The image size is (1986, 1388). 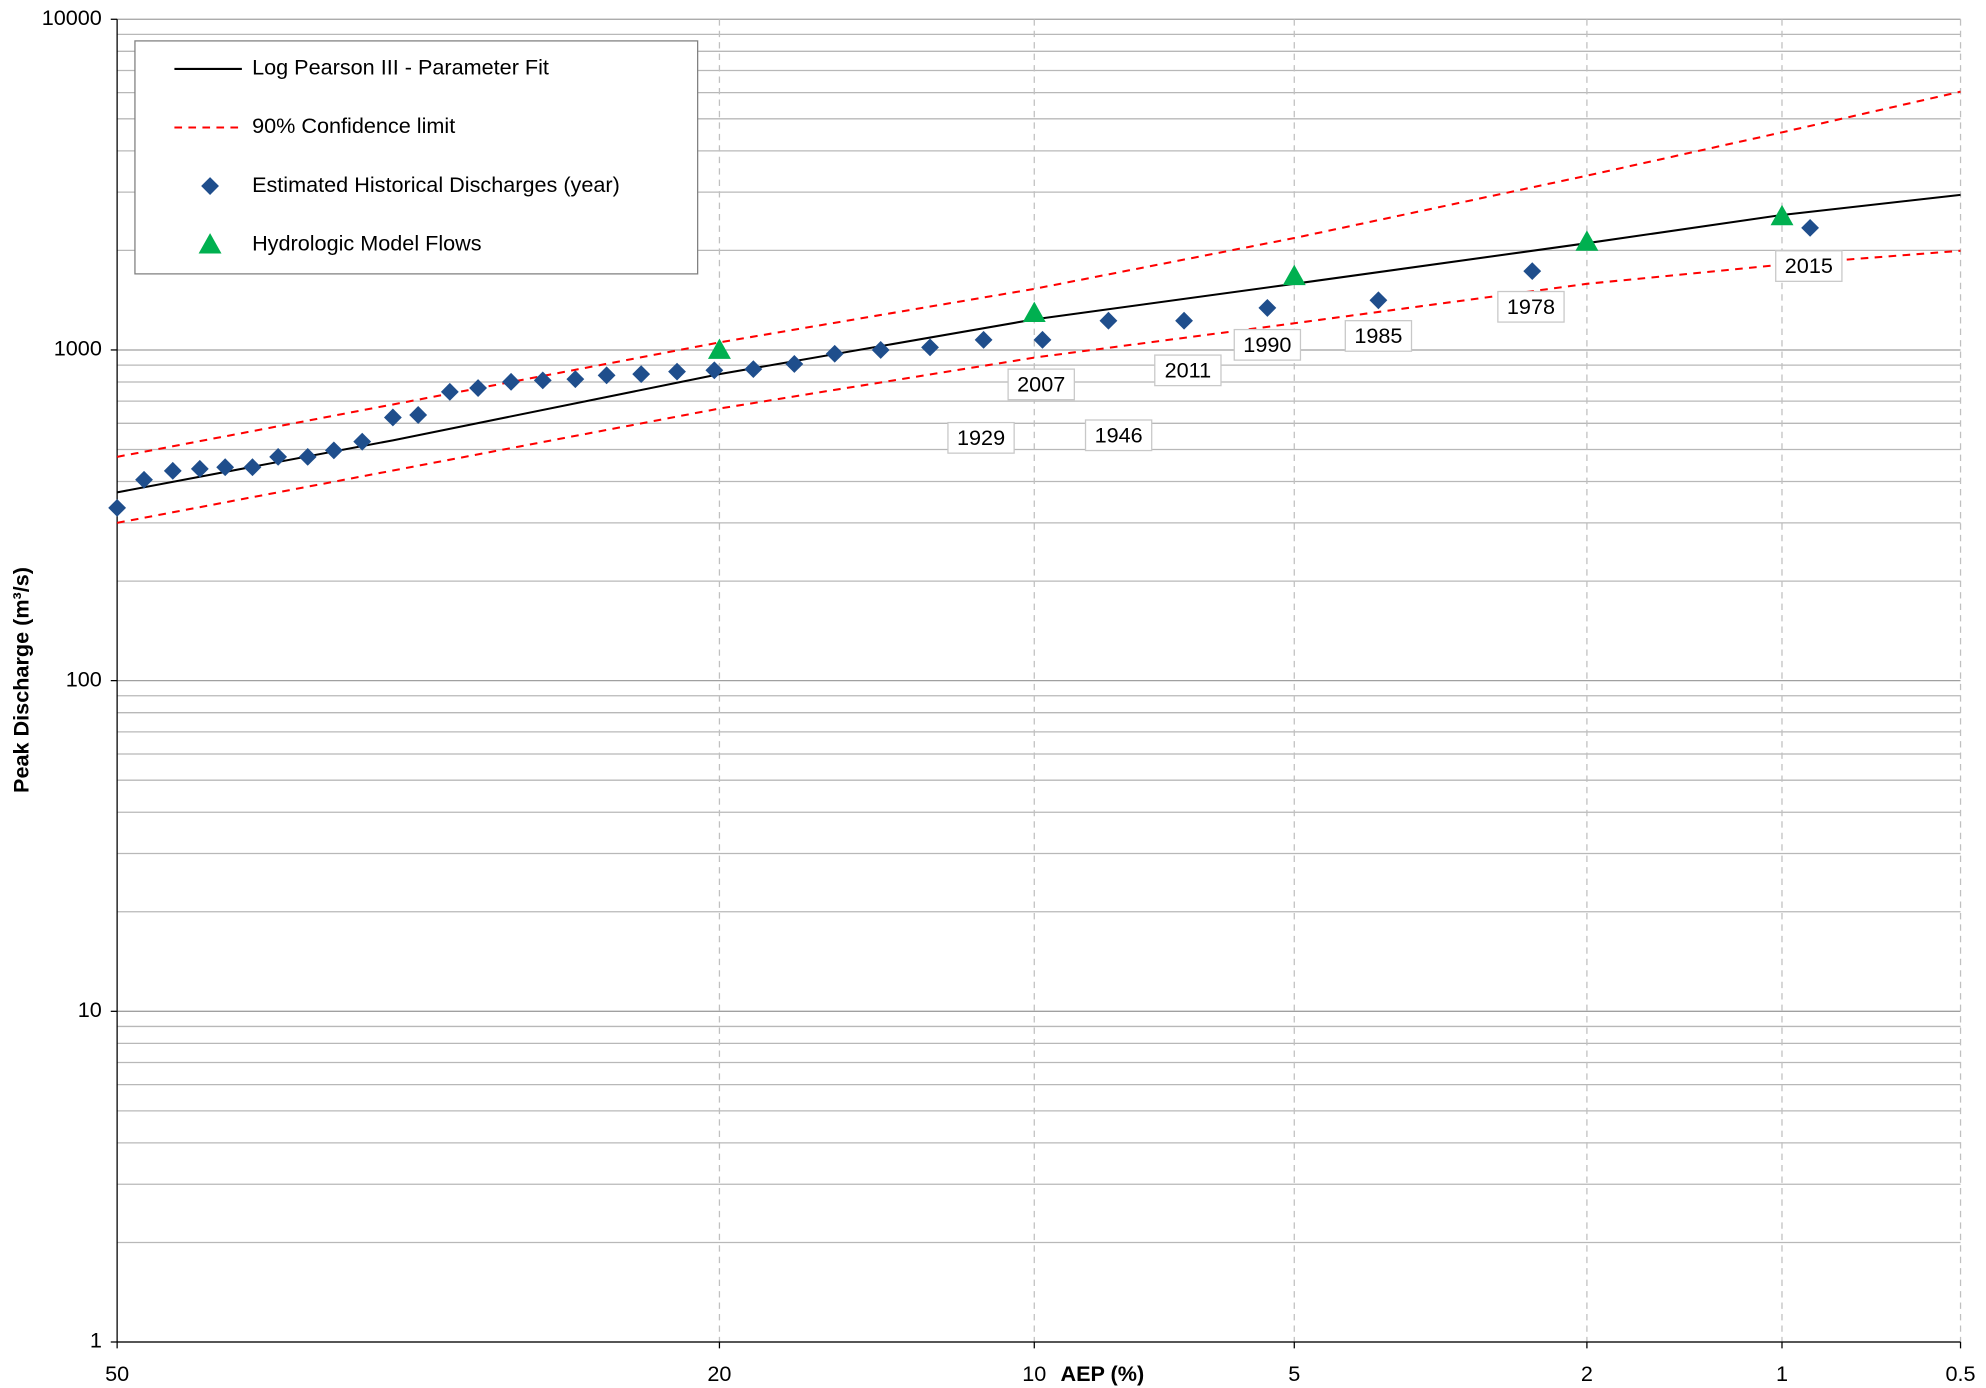 I want to click on data-label: 1946, so click(x=1119, y=434).